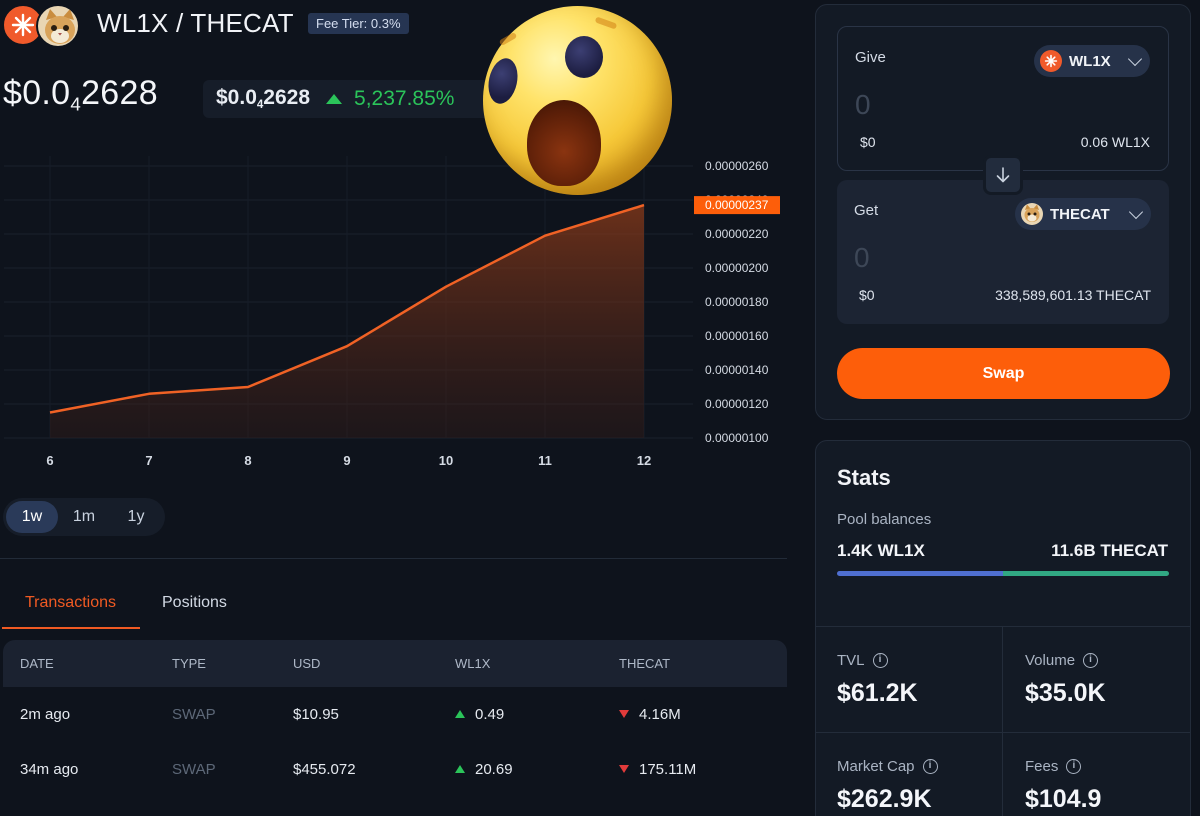 The width and height of the screenshot is (1200, 816). Describe the element at coordinates (189, 663) in the screenshot. I see `header-type: TYPE` at that location.